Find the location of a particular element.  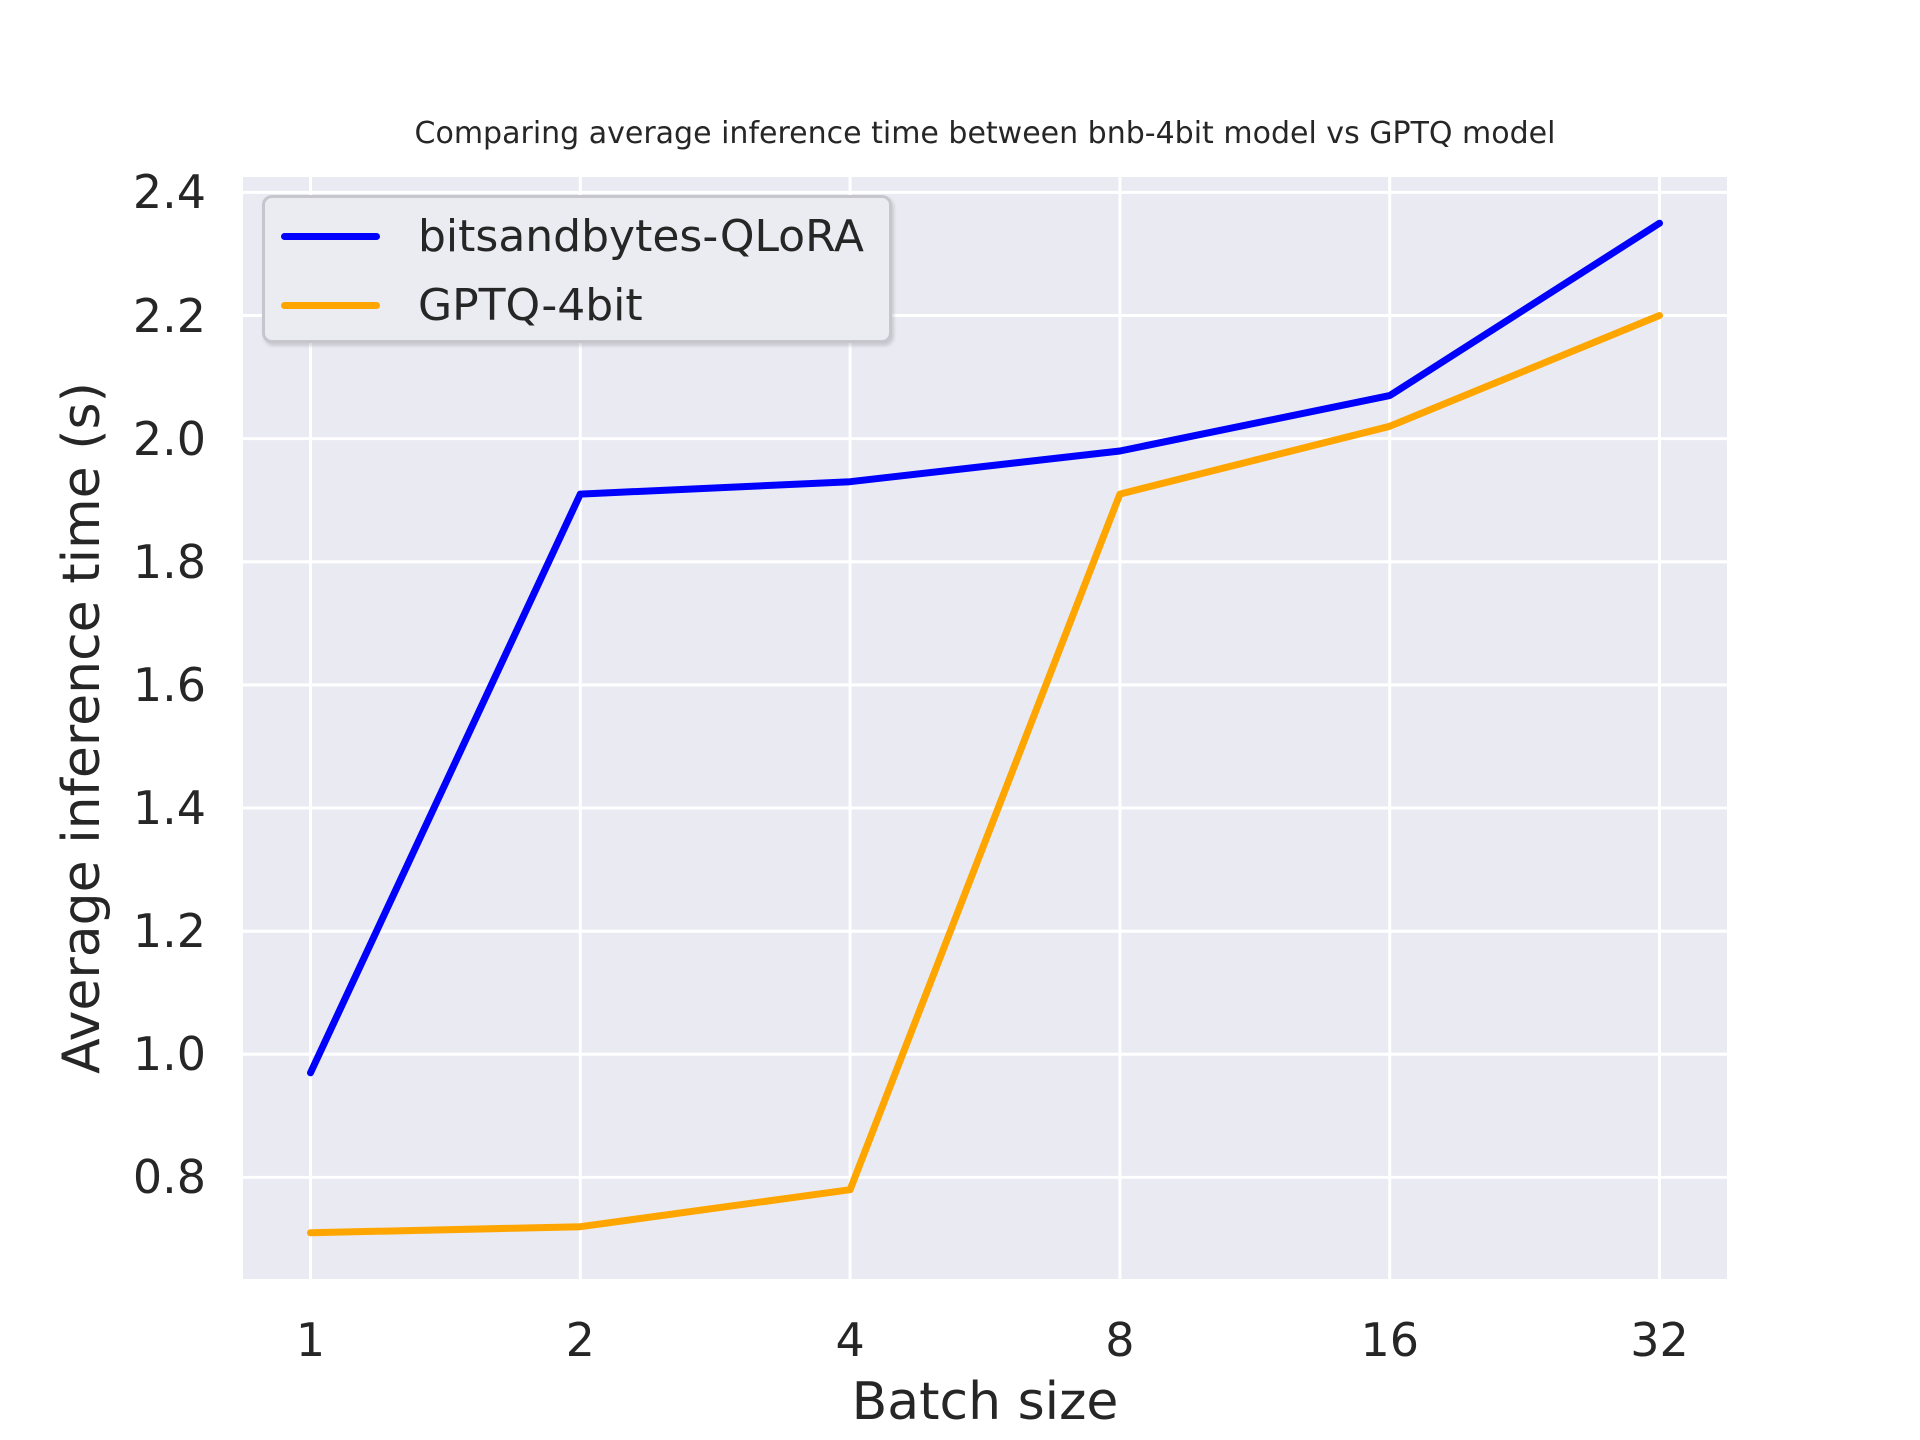

y-tick-label: 2.0 is located at coordinates (169, 438).